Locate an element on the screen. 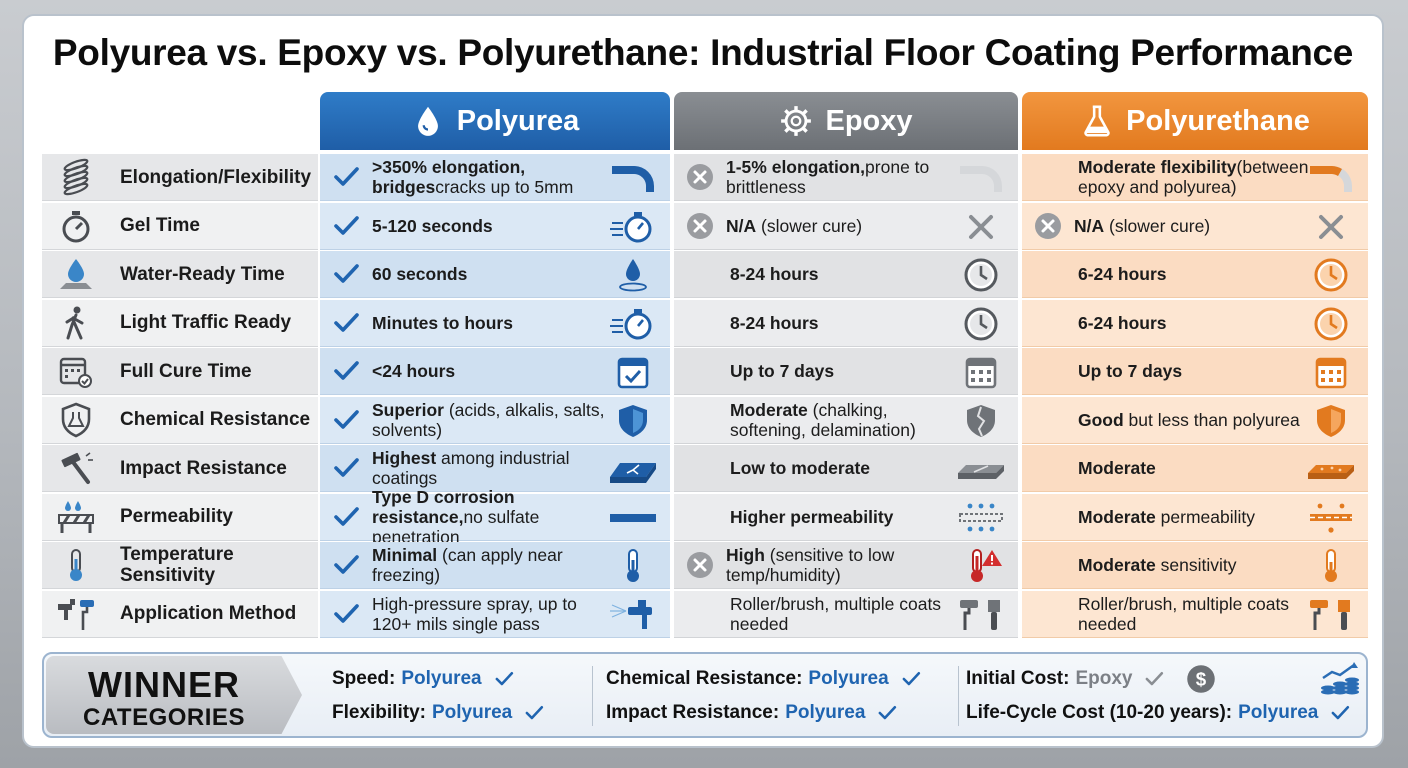 Image resolution: width=1408 pixels, height=768 pixels. curve-grey-icon is located at coordinates (981, 178).